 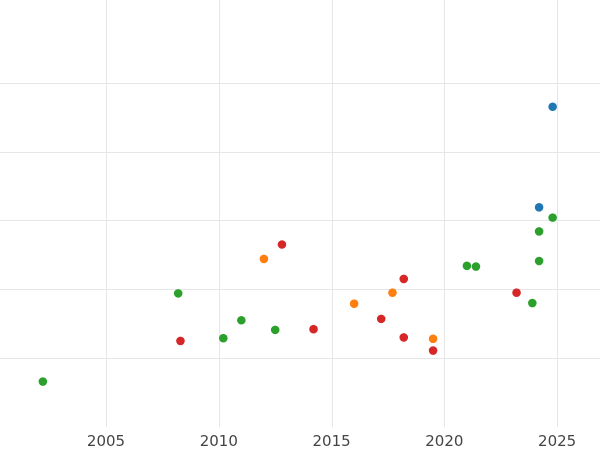 What do you see at coordinates (219, 441) in the screenshot?
I see `x-tick-label: 2010` at bounding box center [219, 441].